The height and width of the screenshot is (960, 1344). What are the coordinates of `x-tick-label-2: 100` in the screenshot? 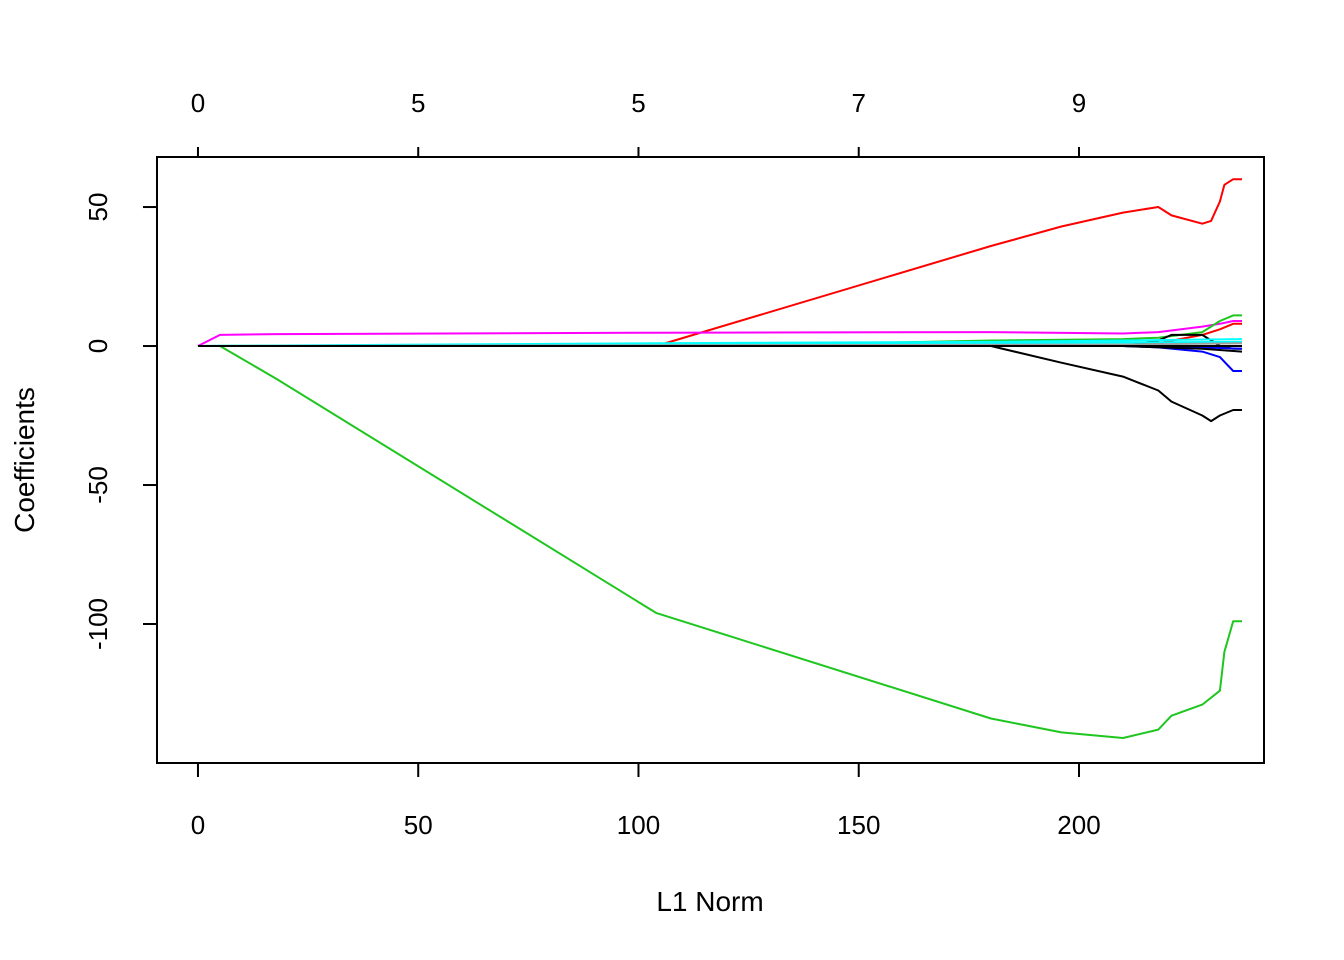 It's located at (638, 825).